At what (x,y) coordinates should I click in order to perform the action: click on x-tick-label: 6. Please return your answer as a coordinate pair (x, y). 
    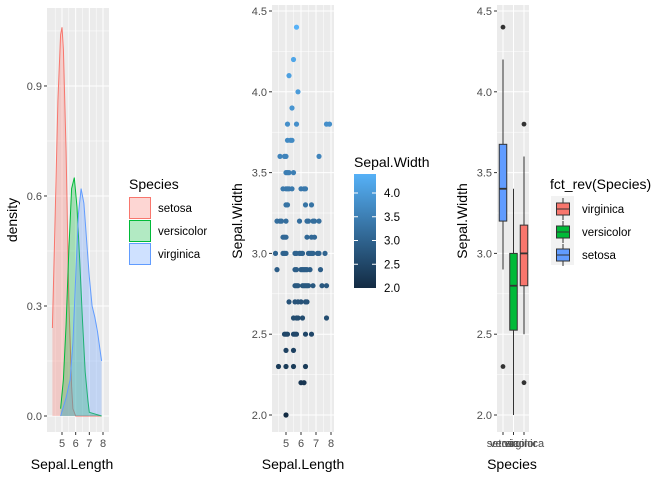
    Looking at the image, I should click on (301, 444).